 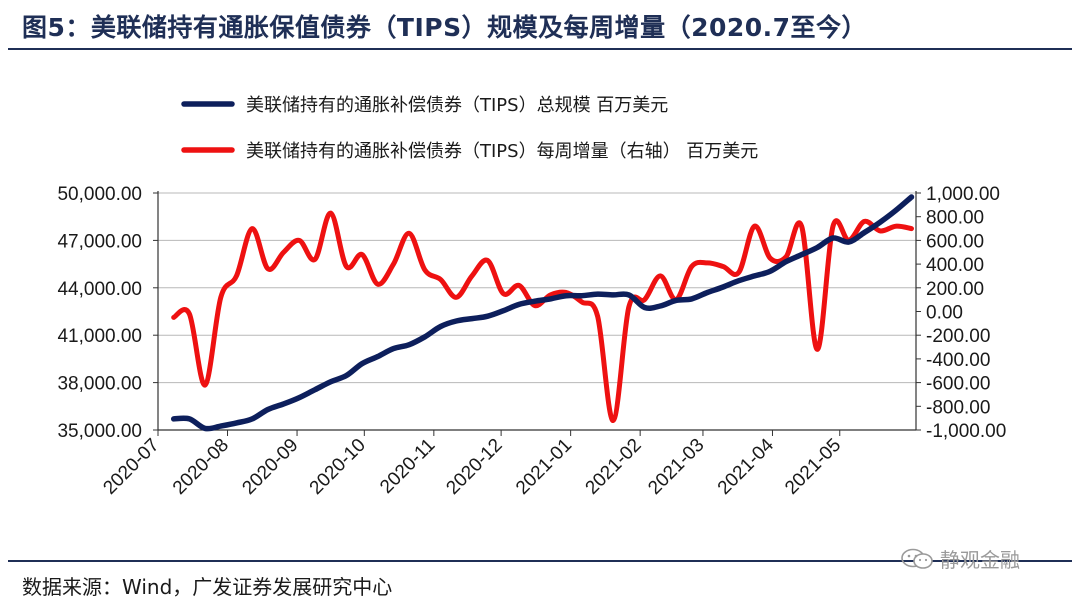 What do you see at coordinates (958, 360) in the screenshot?
I see `right-tick-label: -400.00` at bounding box center [958, 360].